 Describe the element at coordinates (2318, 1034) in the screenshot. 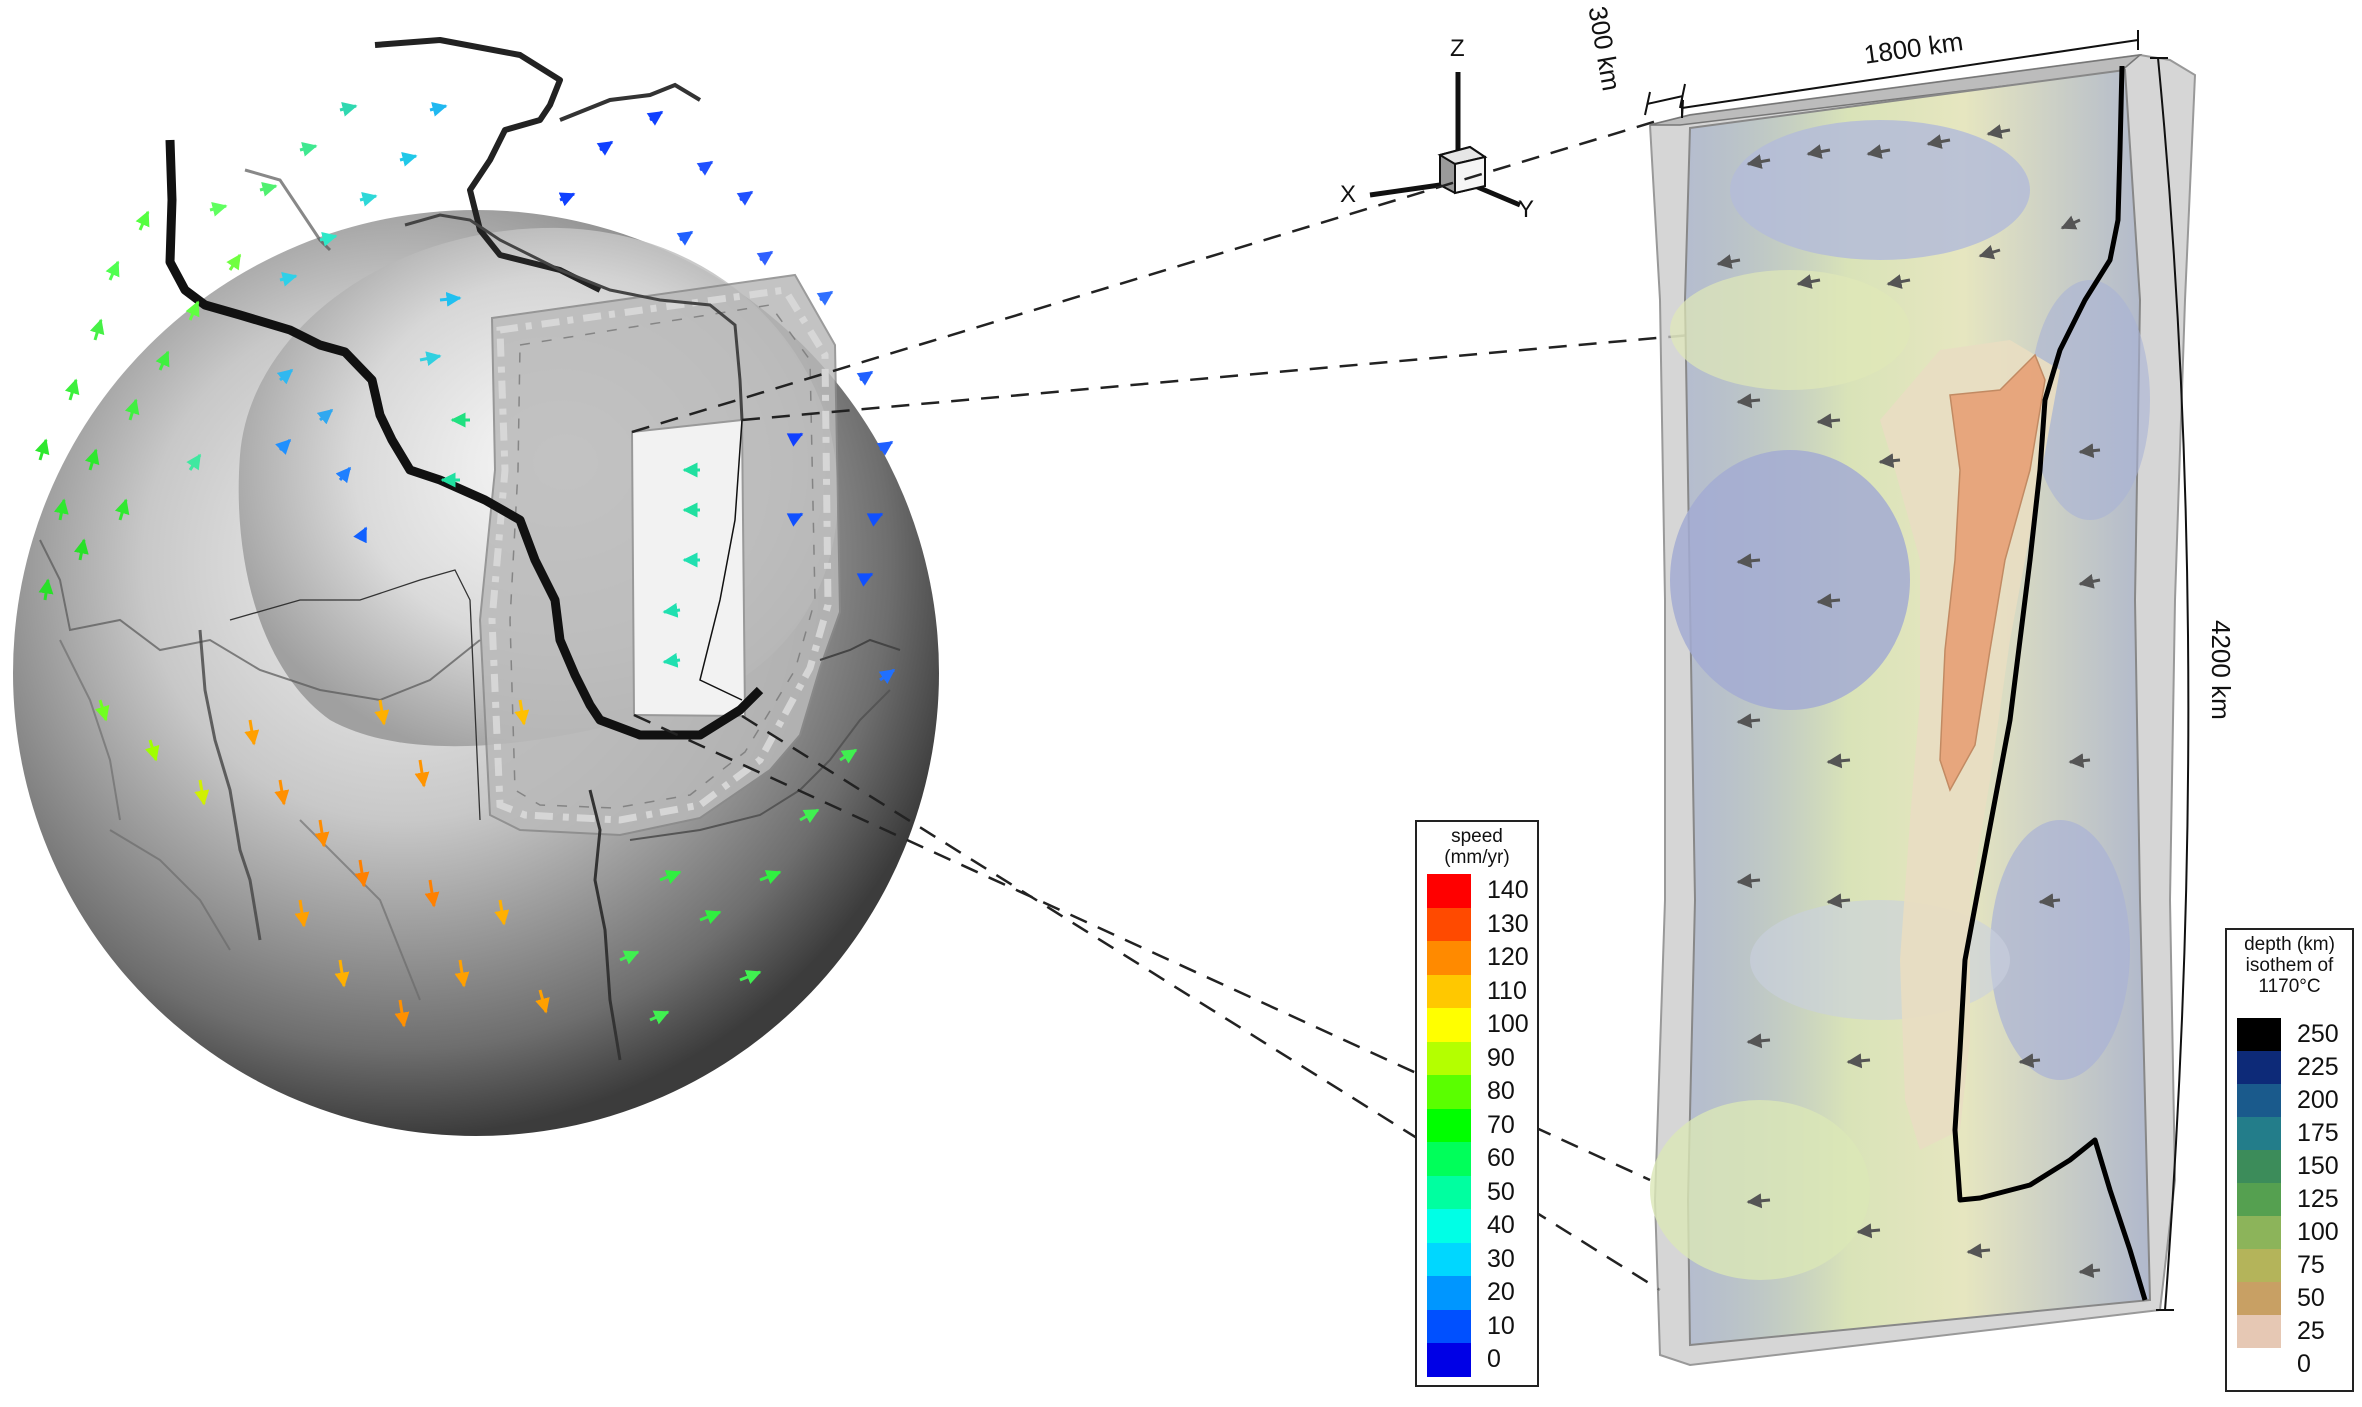

I see `depth-legend-value: 250` at that location.